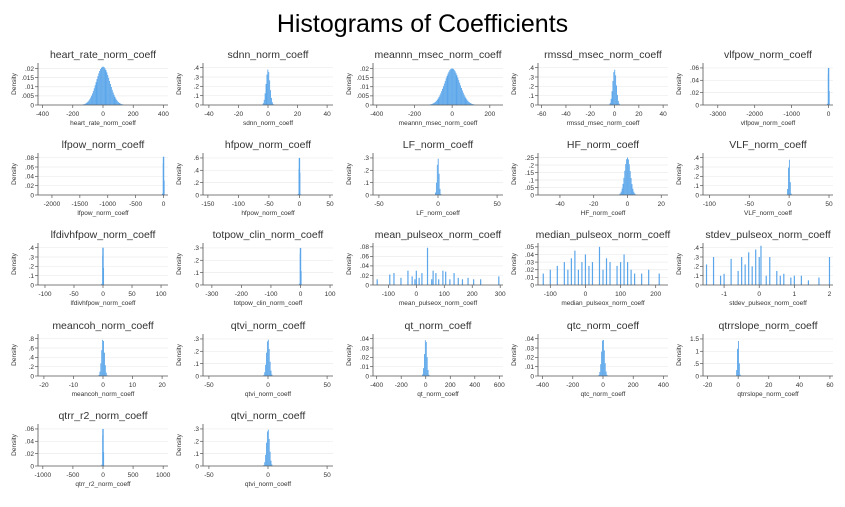 The image size is (845, 507). What do you see at coordinates (532, 68) in the screenshot?
I see `y-tick-label: .4` at bounding box center [532, 68].